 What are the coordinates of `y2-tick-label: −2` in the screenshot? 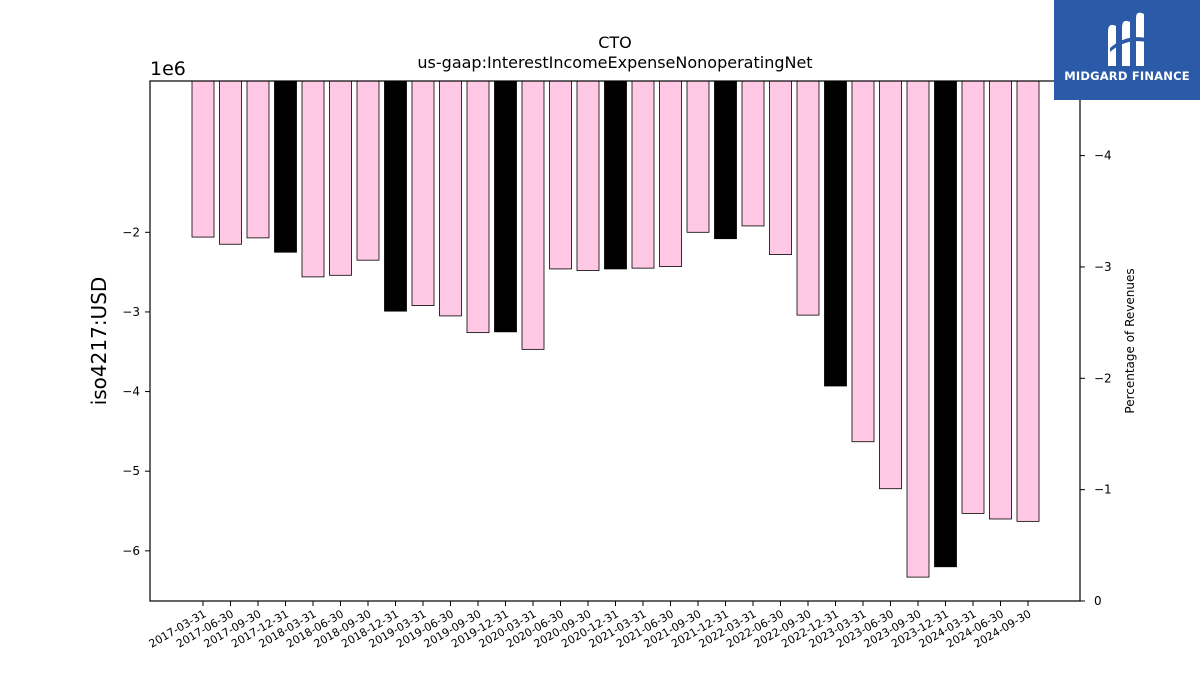 It's located at (1103, 378).